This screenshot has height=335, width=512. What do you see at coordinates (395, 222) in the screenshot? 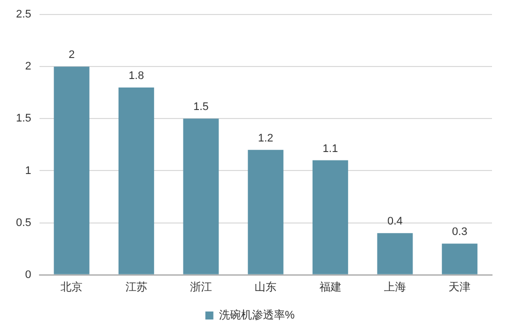
I see `data-label: 0.4` at bounding box center [395, 222].